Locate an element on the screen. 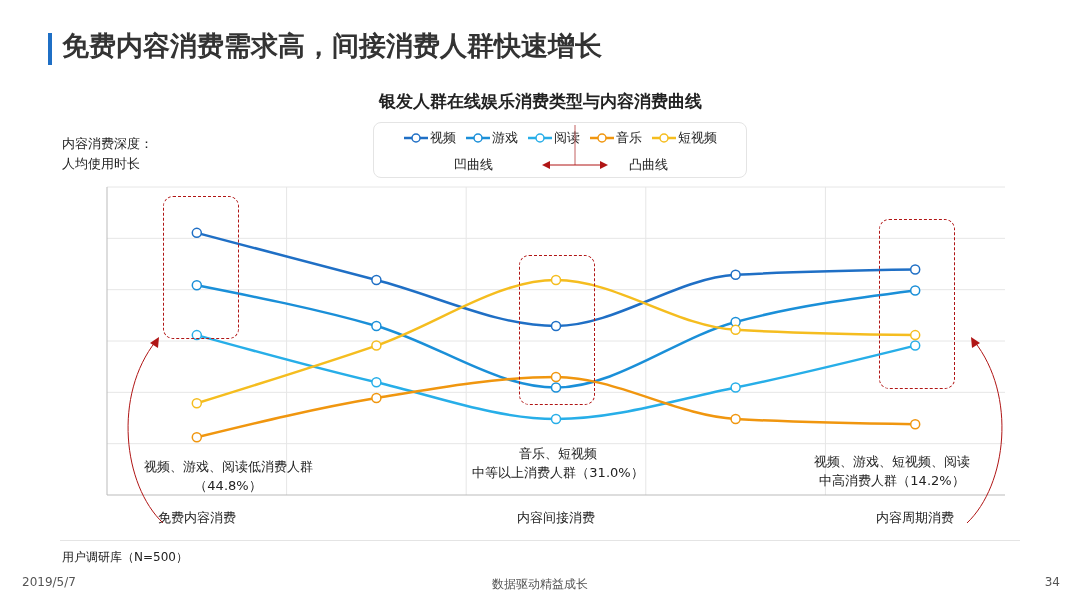 This screenshot has height=607, width=1080. legend-label: 视频 is located at coordinates (442, 138).